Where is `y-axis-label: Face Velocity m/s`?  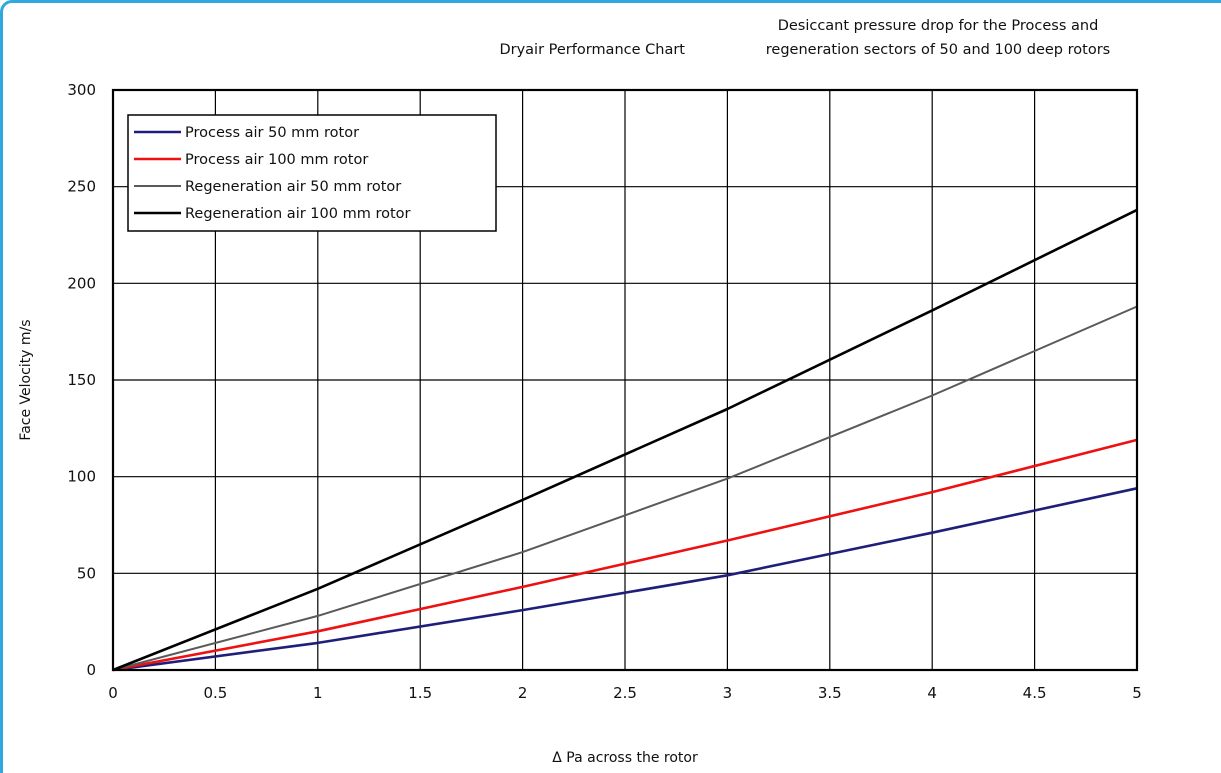
y-axis-label: Face Velocity m/s is located at coordinates (26, 379).